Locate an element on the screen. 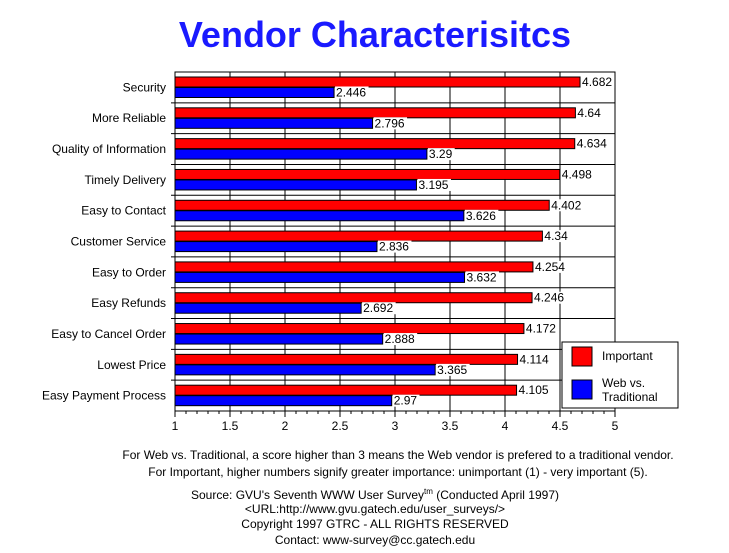 This screenshot has width=729, height=553. data-label: 3.29 is located at coordinates (441, 154).